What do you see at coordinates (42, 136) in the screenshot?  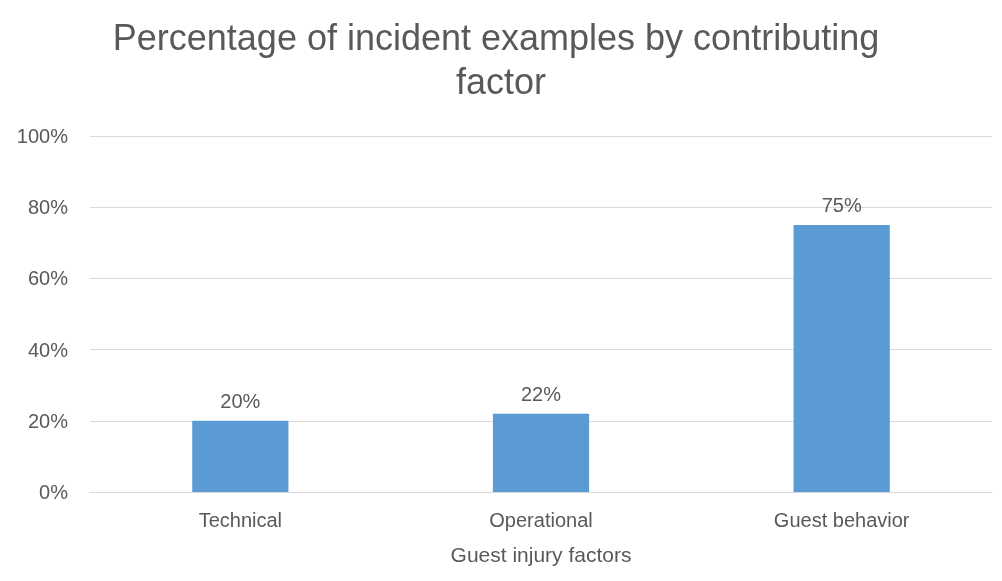 I see `y-tick-label: 100%` at bounding box center [42, 136].